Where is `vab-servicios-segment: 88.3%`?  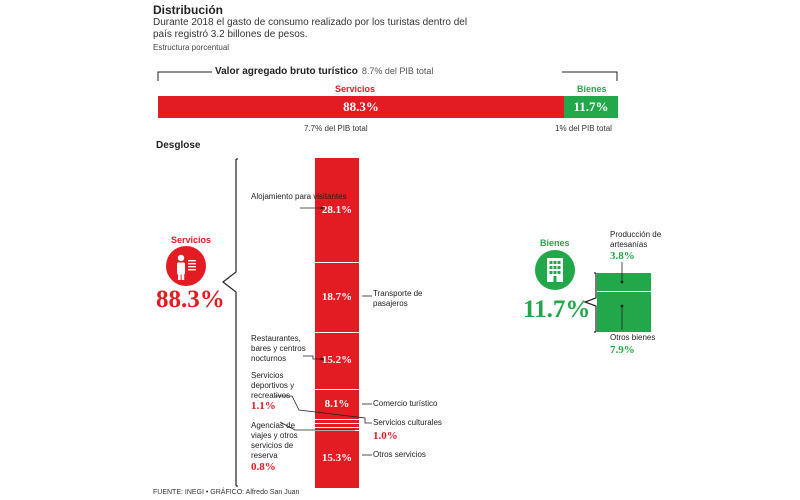 vab-servicios-segment: 88.3% is located at coordinates (361, 107).